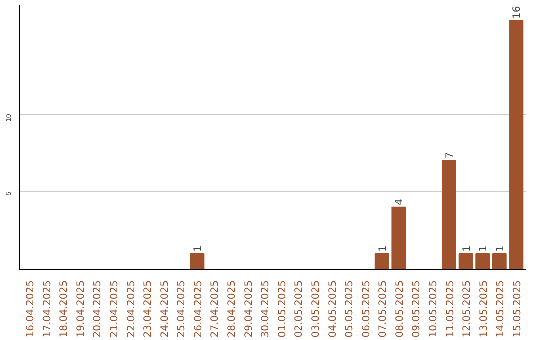 Image resolution: width=540 pixels, height=340 pixels. Describe the element at coordinates (282, 309) in the screenshot. I see `x-tick-label: 01.05.2025` at that location.